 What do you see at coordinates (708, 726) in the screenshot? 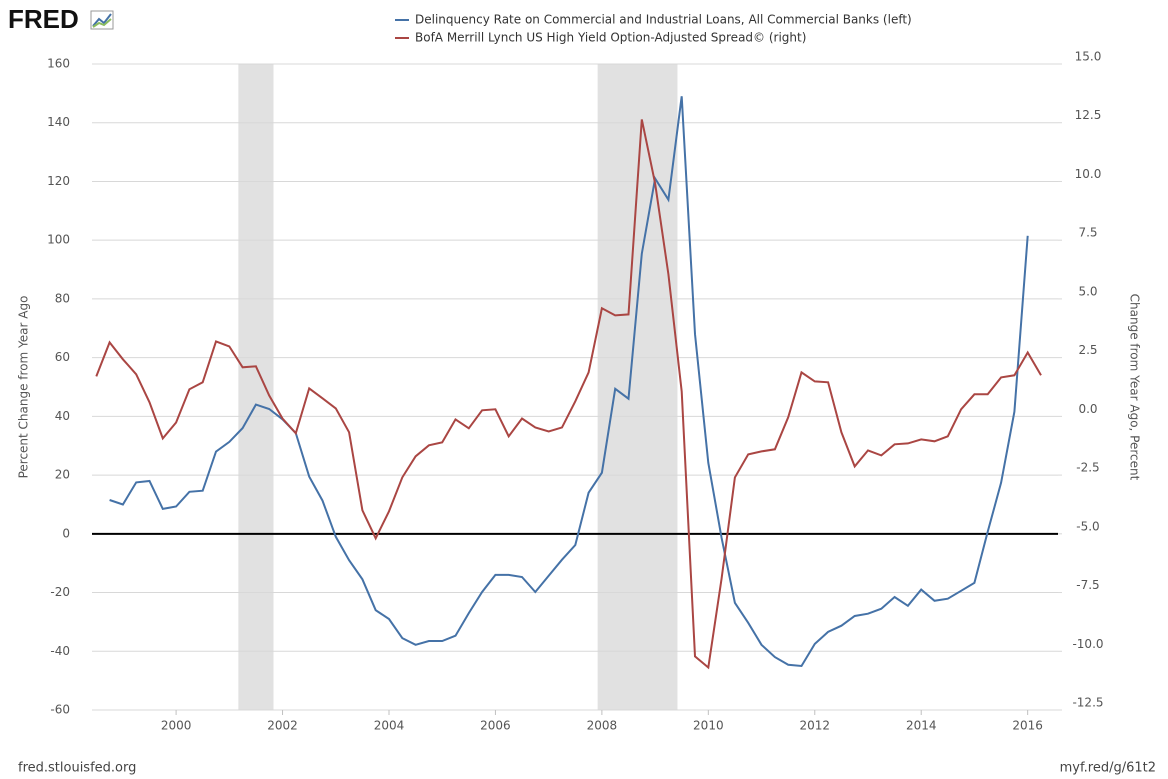
I see `x-tick-label: 2010` at bounding box center [708, 726].